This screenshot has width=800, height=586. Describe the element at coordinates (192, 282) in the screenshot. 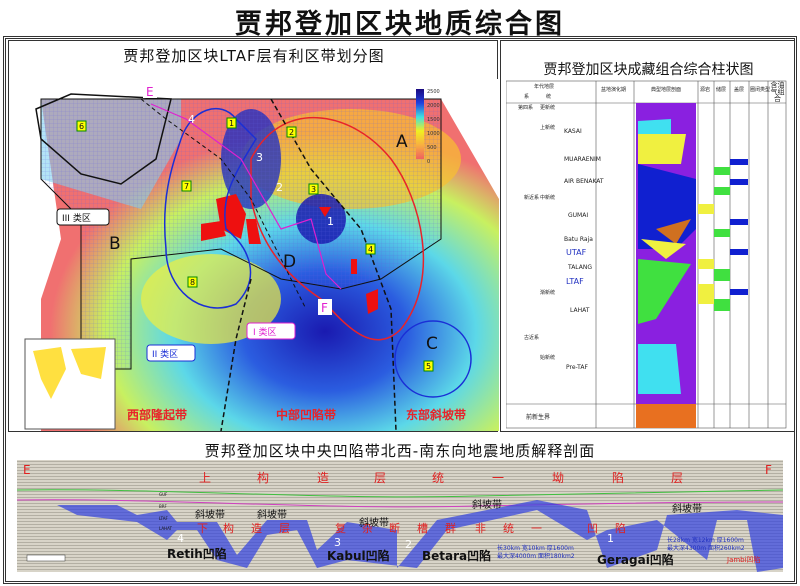

I see `prospect-8: 8` at that location.